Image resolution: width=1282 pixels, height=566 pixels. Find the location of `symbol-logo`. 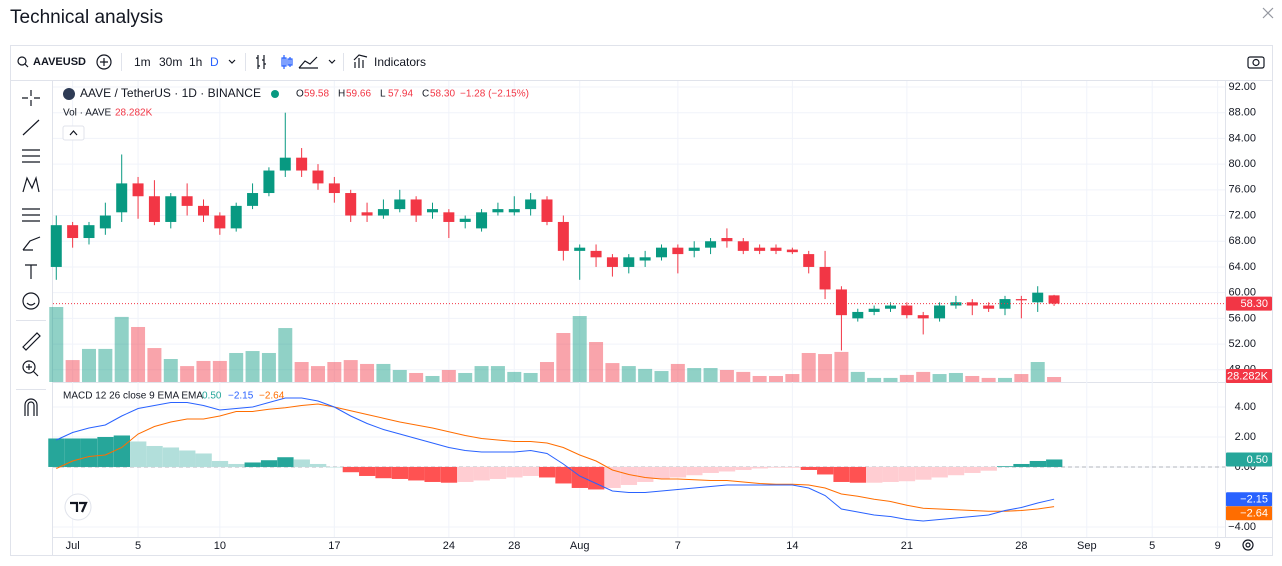

symbol-logo is located at coordinates (69, 94).